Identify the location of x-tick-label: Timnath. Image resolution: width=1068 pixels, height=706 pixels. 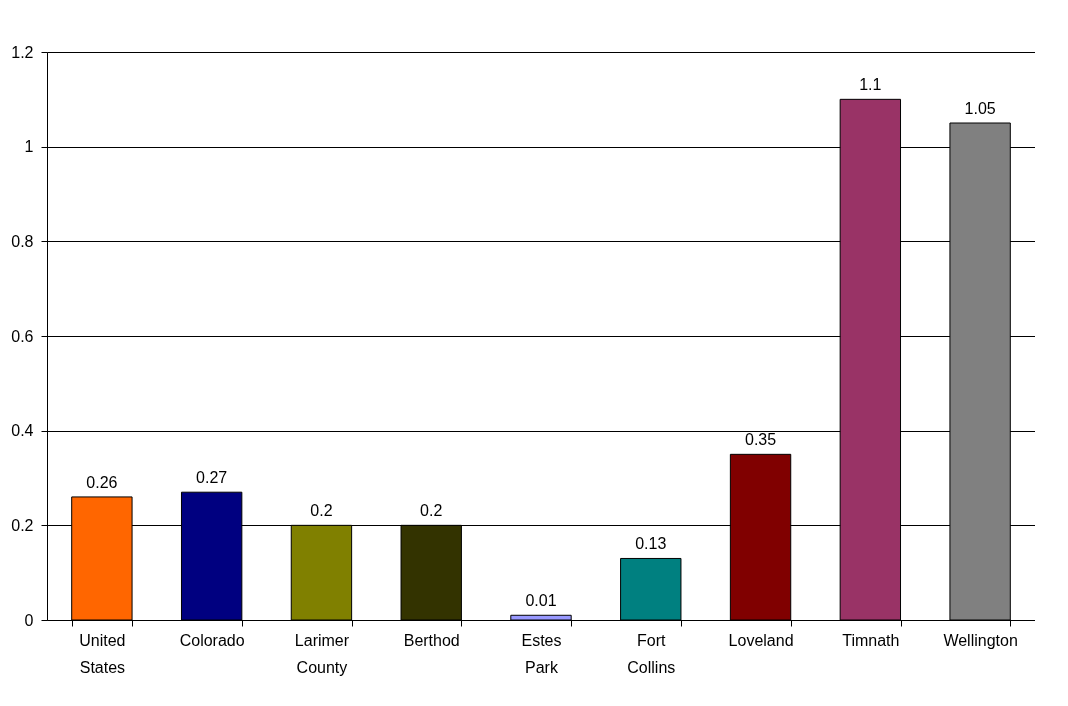
(871, 640).